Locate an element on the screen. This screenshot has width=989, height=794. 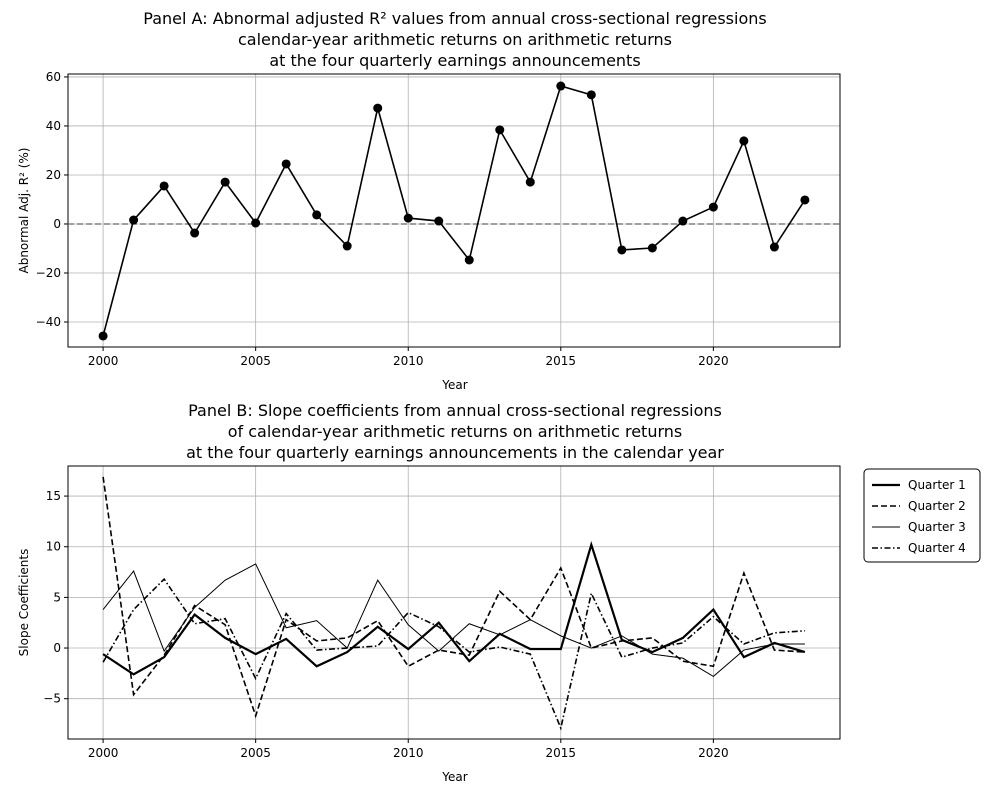
y-tick-label: 20 is located at coordinates (53, 175).